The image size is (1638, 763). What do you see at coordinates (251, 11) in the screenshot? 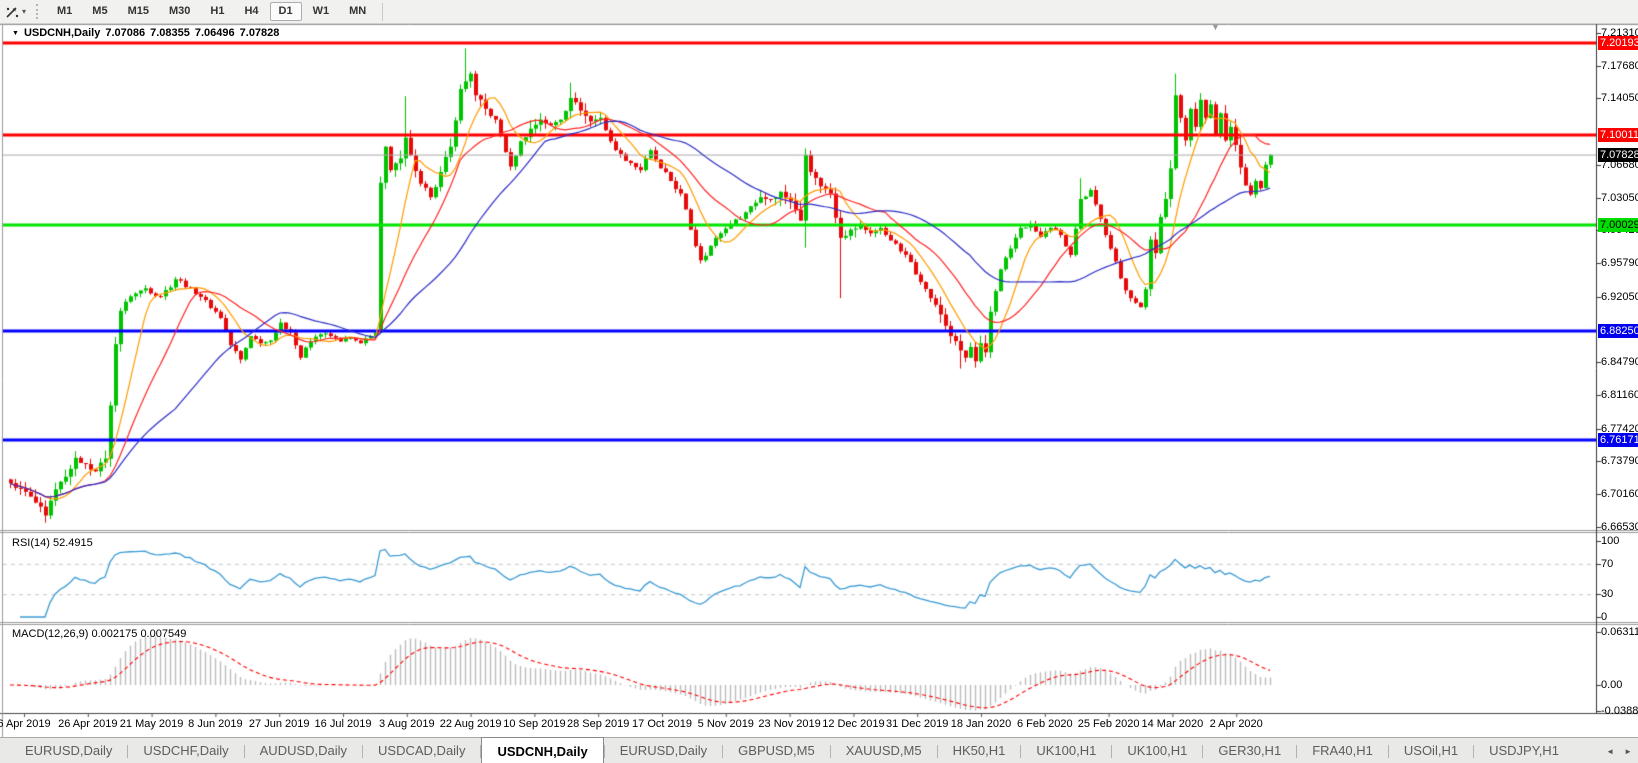
I see `timeframe-button-h4: H4` at bounding box center [251, 11].